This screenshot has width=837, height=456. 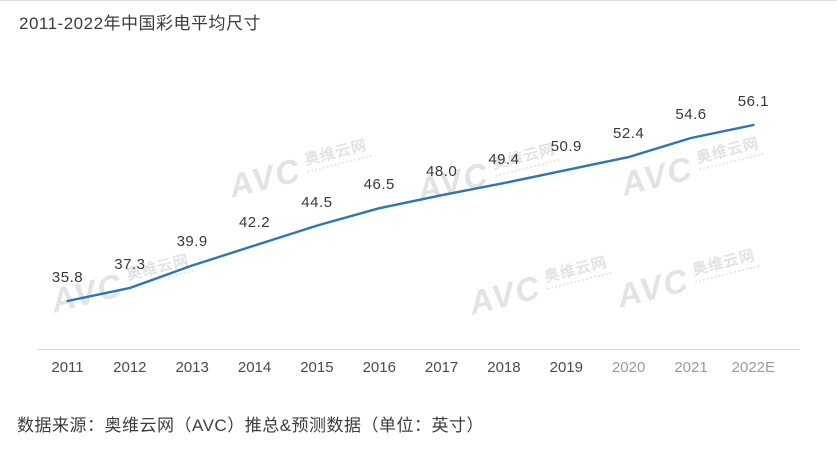 I want to click on data-label: 54.6, so click(x=691, y=114).